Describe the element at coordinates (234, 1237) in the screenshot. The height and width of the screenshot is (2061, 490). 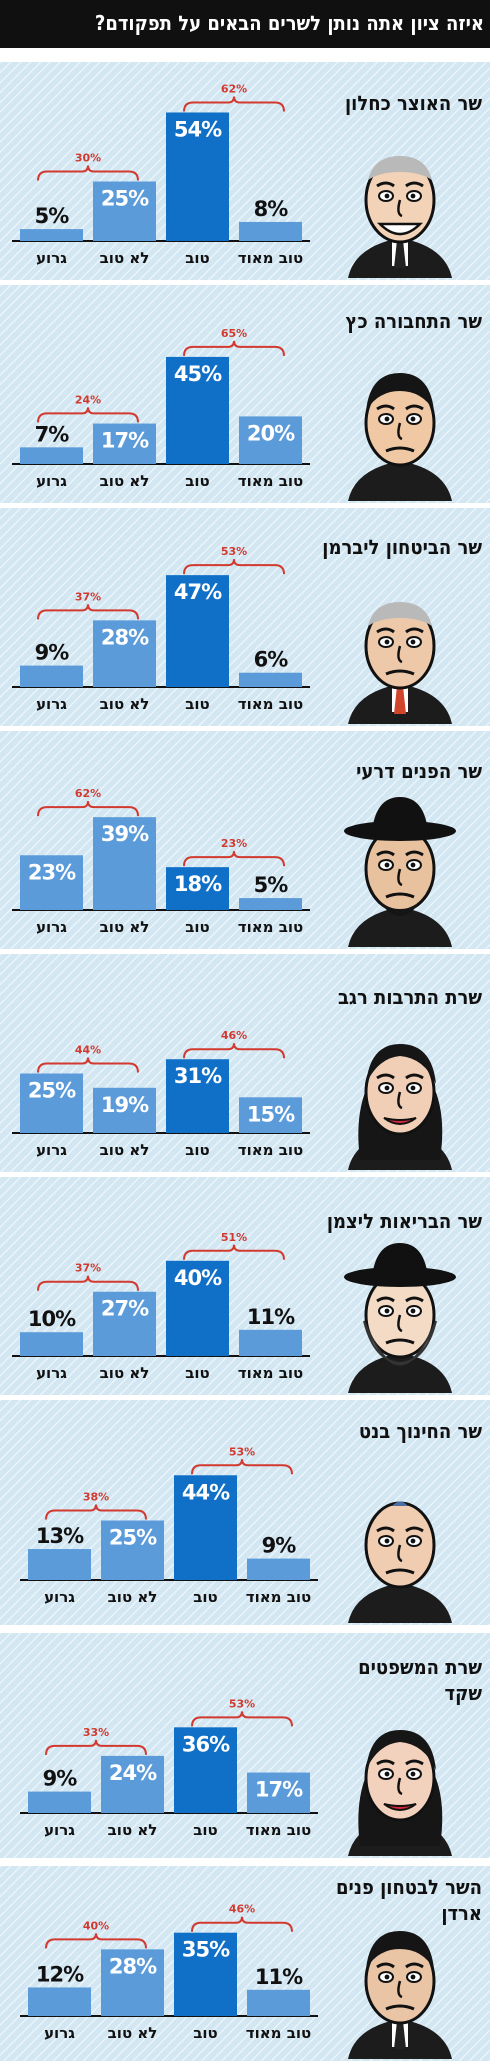
I see `group-total-label: 51%` at that location.